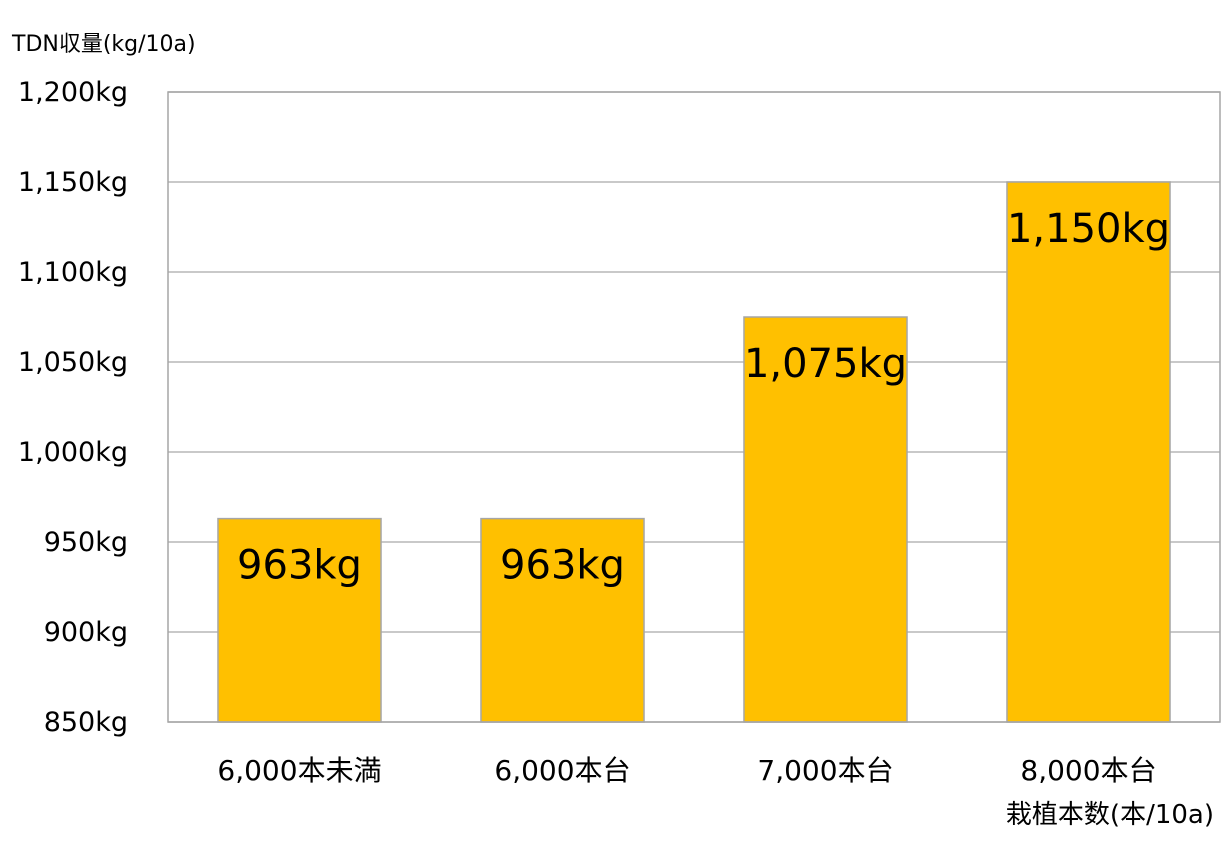  I want to click on y-tick-label: 900kg, so click(86, 632).